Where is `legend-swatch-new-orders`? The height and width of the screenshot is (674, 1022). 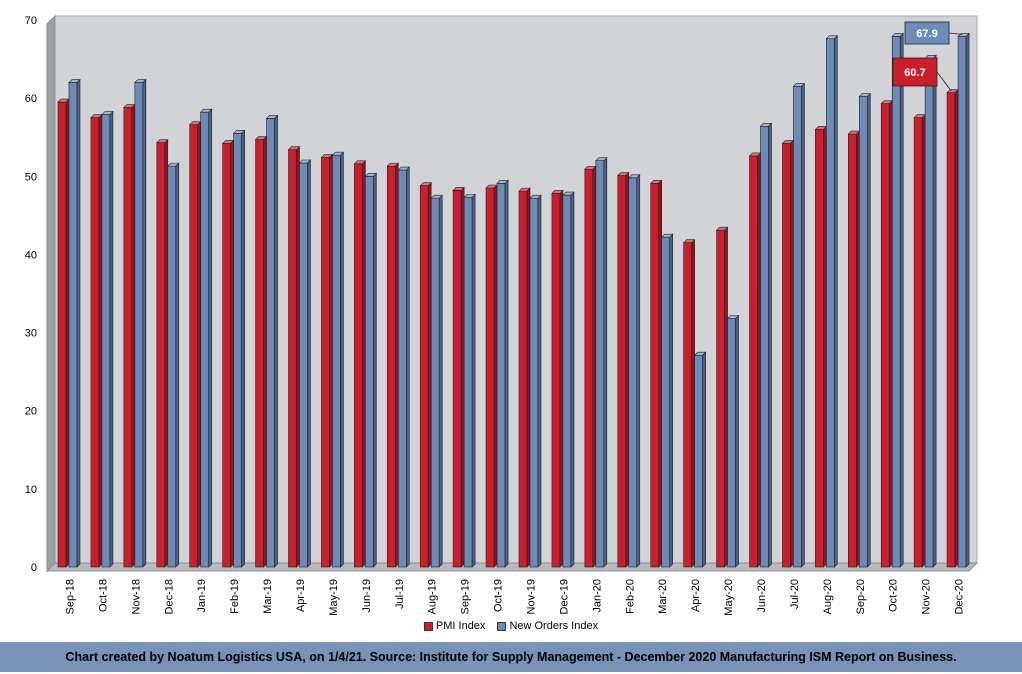
legend-swatch-new-orders is located at coordinates (502, 626).